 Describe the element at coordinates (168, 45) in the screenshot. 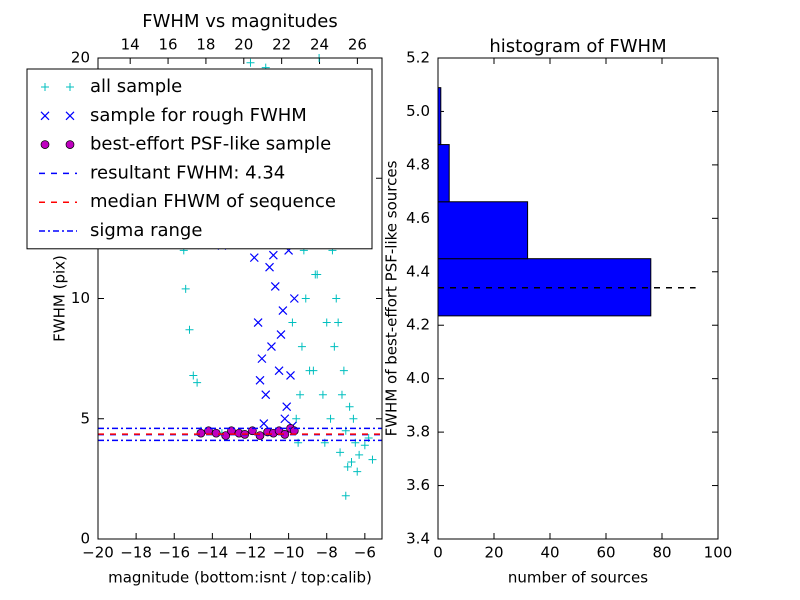

I see `x2-tick-label: 16` at that location.